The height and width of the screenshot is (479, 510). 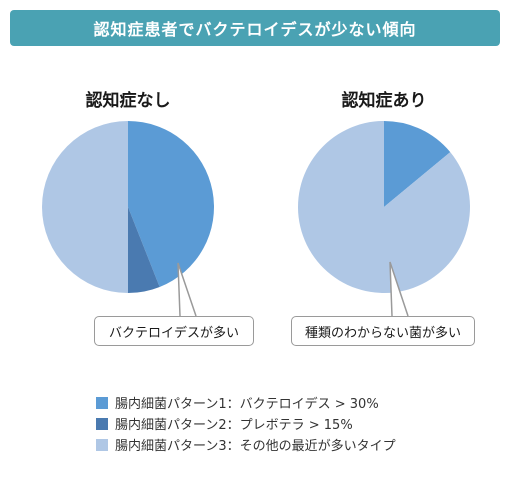 What do you see at coordinates (174, 331) in the screenshot?
I see `callout-bacteroides-many: バクテロイデスが多い` at bounding box center [174, 331].